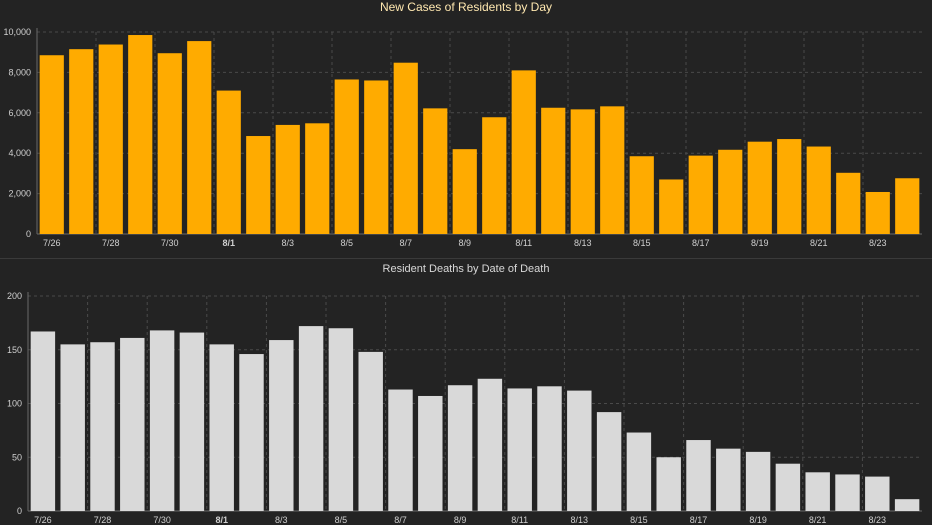  Describe the element at coordinates (14, 404) in the screenshot. I see `deaths-ytick-label: 100` at that location.